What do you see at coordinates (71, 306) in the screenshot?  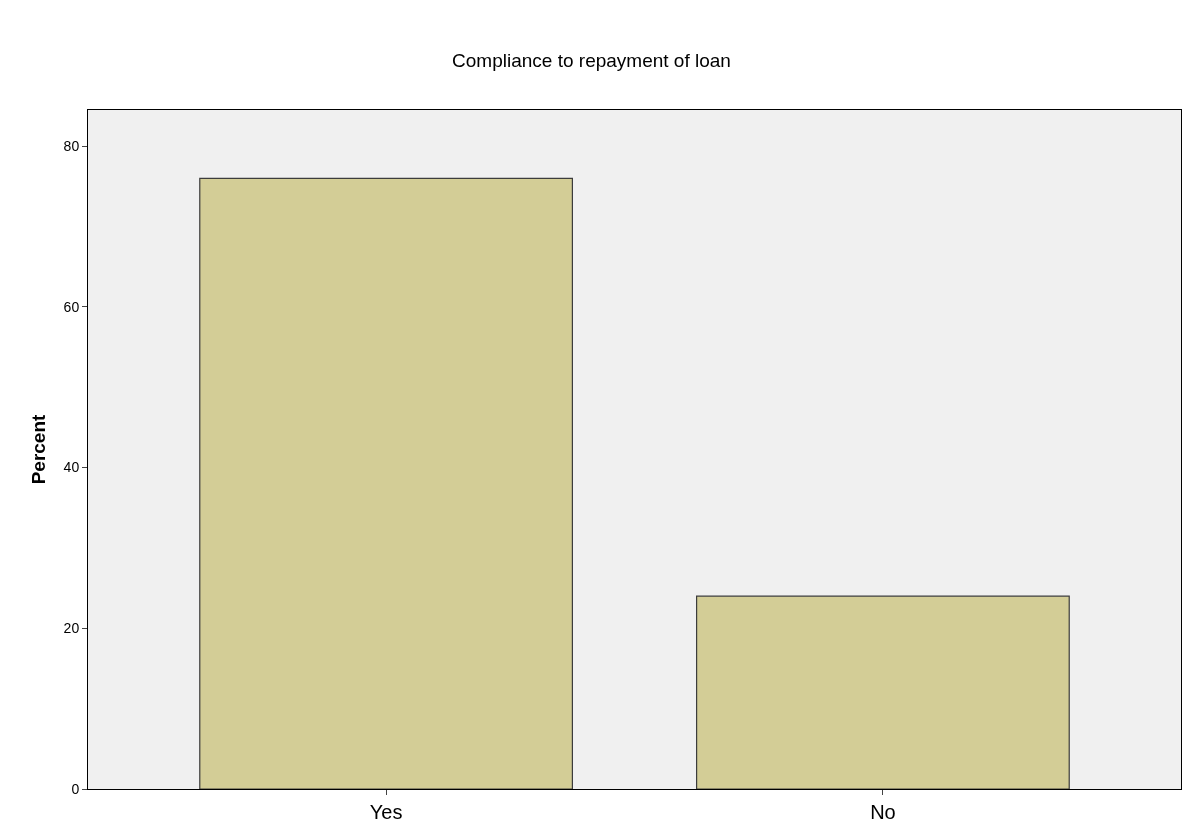 I see `y-tick-label: 60` at bounding box center [71, 306].